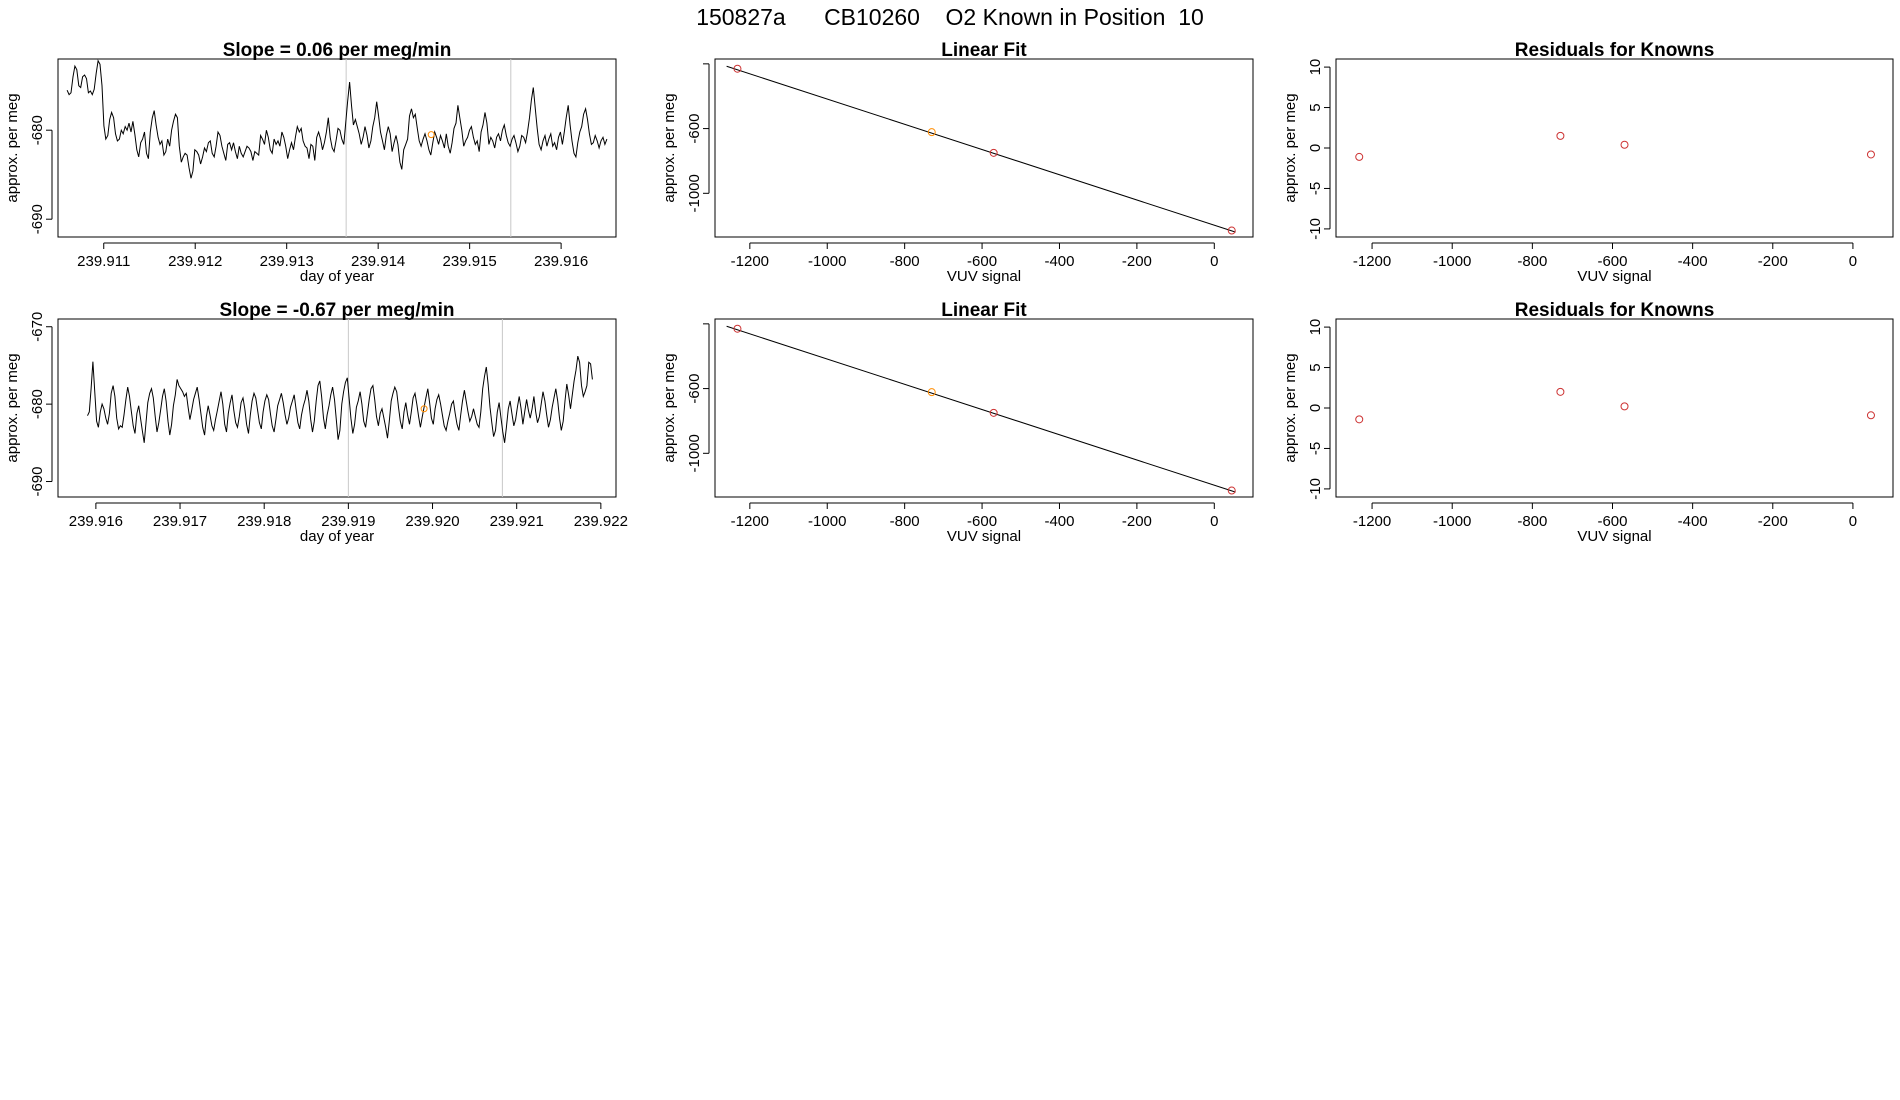 The width and height of the screenshot is (1900, 1100). What do you see at coordinates (470, 261) in the screenshot?
I see `x-tick-label: 239.915` at bounding box center [470, 261].